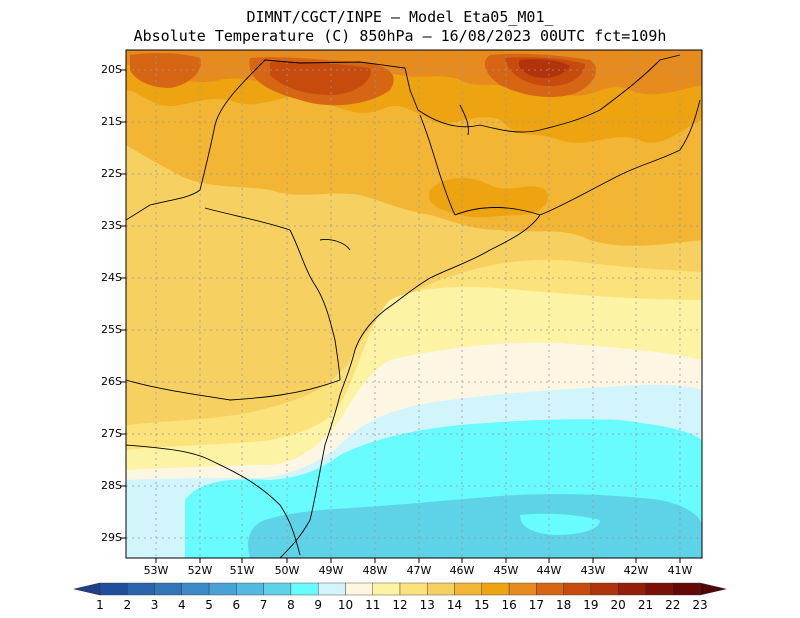 The image size is (800, 618). I want to click on lon-label: 43W, so click(593, 570).